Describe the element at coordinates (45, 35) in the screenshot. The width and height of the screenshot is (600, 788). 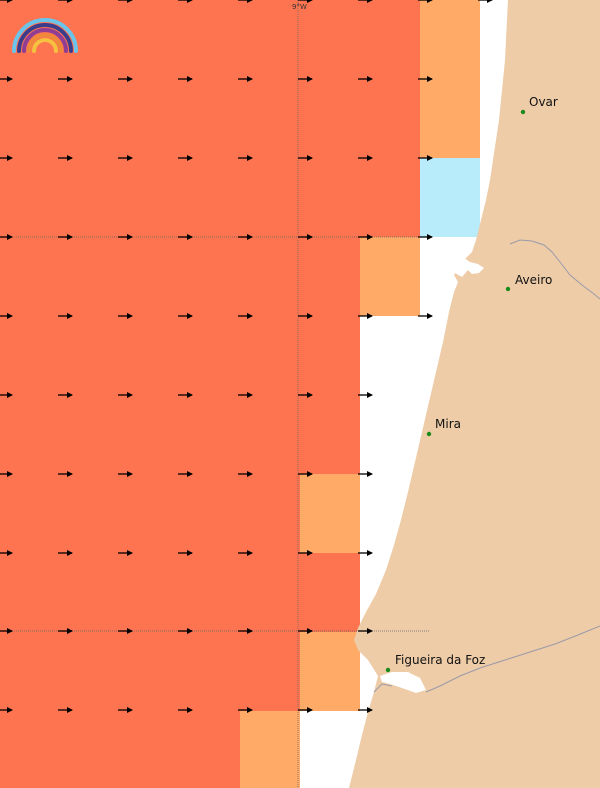
I see `rainbow-logo-icon` at that location.